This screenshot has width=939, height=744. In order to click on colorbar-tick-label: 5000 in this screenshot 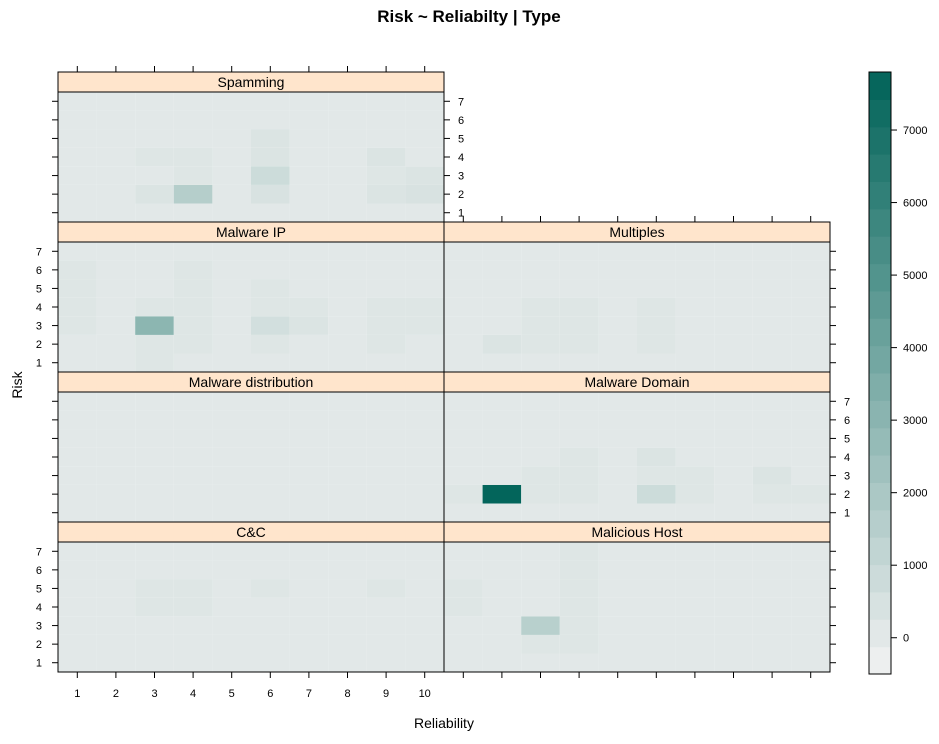, I will do `click(915, 276)`.